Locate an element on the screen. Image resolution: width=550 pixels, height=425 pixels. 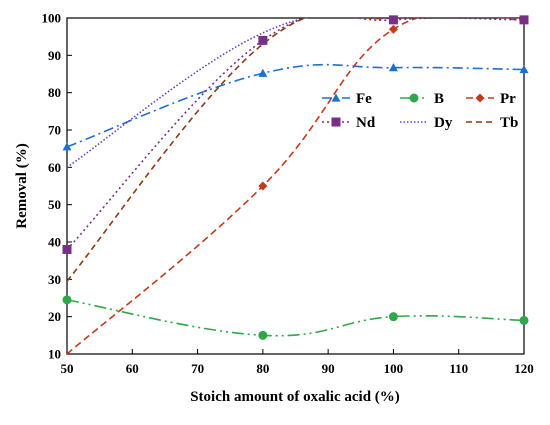
legend-item-fe: Fe is located at coordinates (347, 99).